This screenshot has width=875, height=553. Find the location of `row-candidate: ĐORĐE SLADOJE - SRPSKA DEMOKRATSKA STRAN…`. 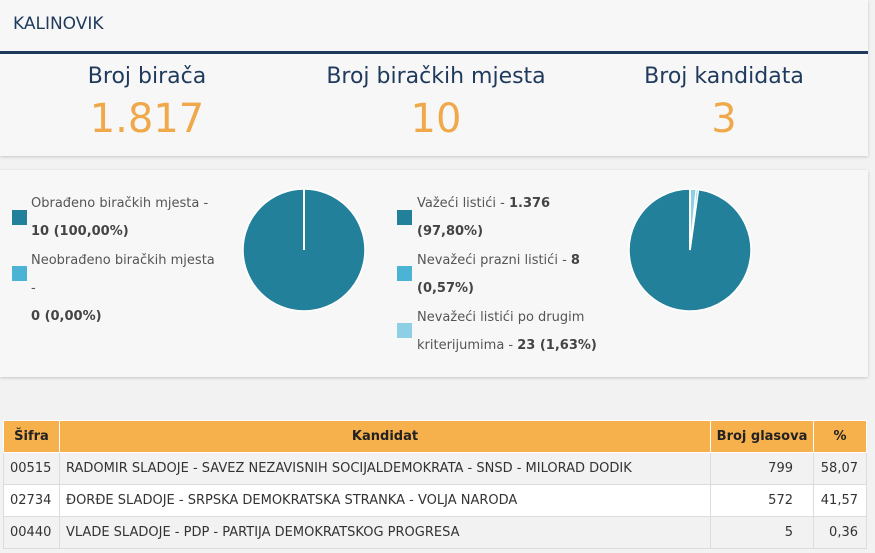

row-candidate: ĐORĐE SLADOJE - SRPSKA DEMOKRATSKA STRAN… is located at coordinates (385, 500).